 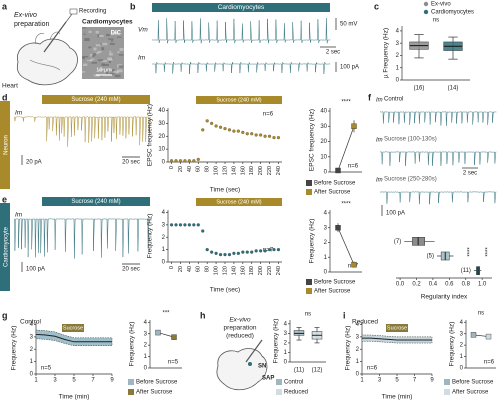 I want to click on label: 50 mV, so click(x=348, y=25).